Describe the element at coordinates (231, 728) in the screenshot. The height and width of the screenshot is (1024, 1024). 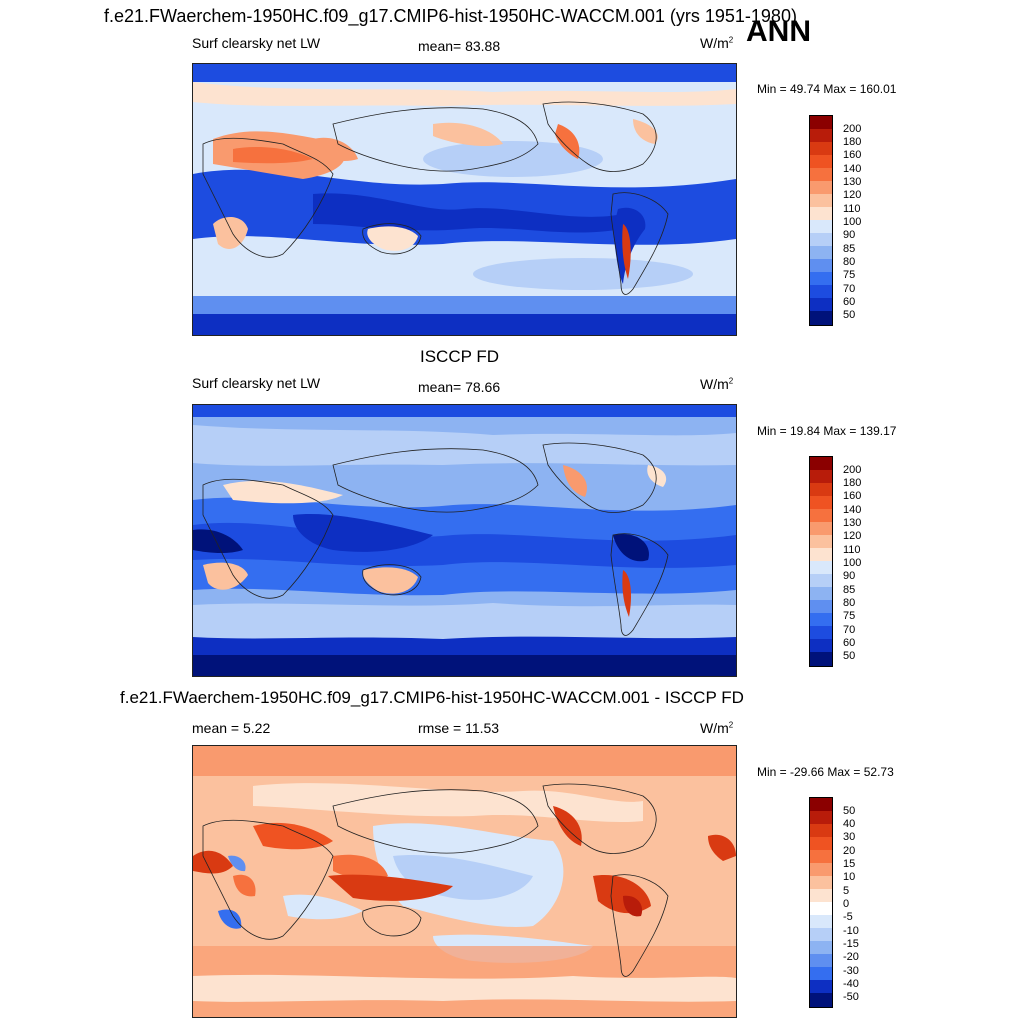
I see `panel3-mean-label: mean = 5.22` at that location.